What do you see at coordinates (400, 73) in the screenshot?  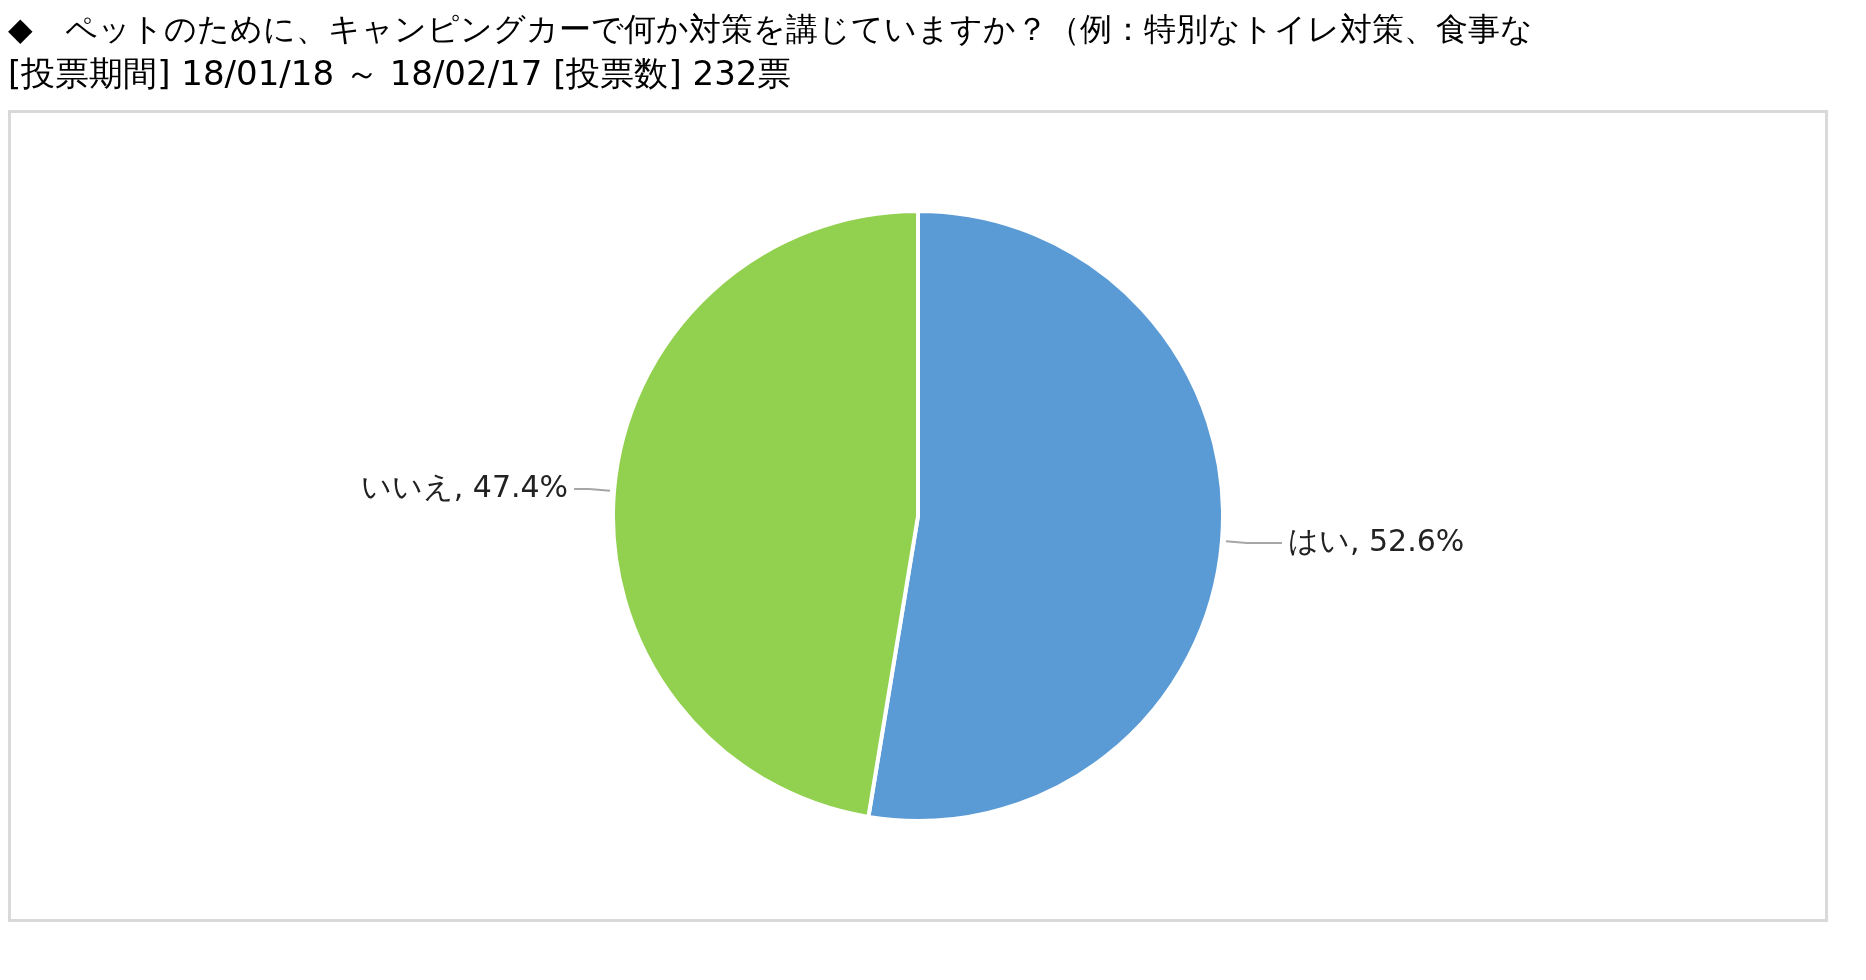 I see `chart-subtitle: [投票期間] 18/01/18 ～ 18/02/17 [投票数] 232票` at bounding box center [400, 73].